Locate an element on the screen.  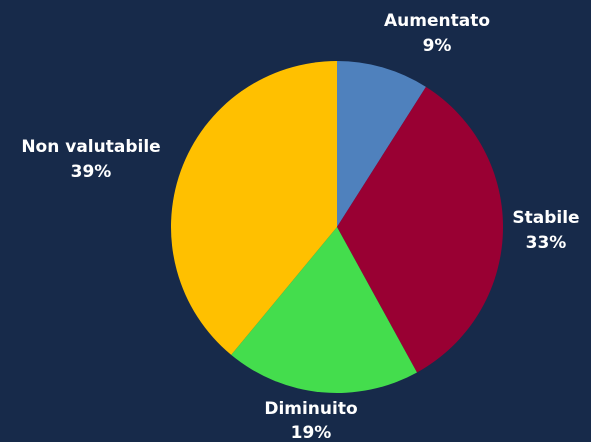
slice-value-aumentato: 9% is located at coordinates (437, 46).